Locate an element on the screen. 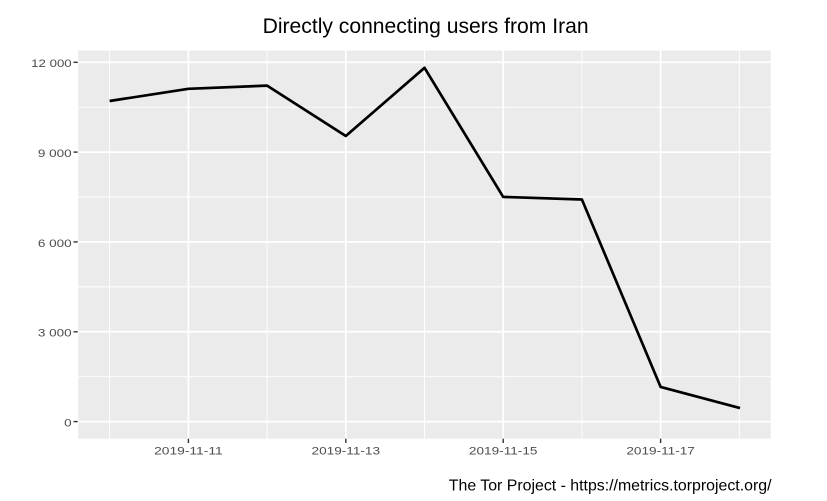 This screenshot has height=501, width=827. svg-text: 2019-11-13 is located at coordinates (346, 452).